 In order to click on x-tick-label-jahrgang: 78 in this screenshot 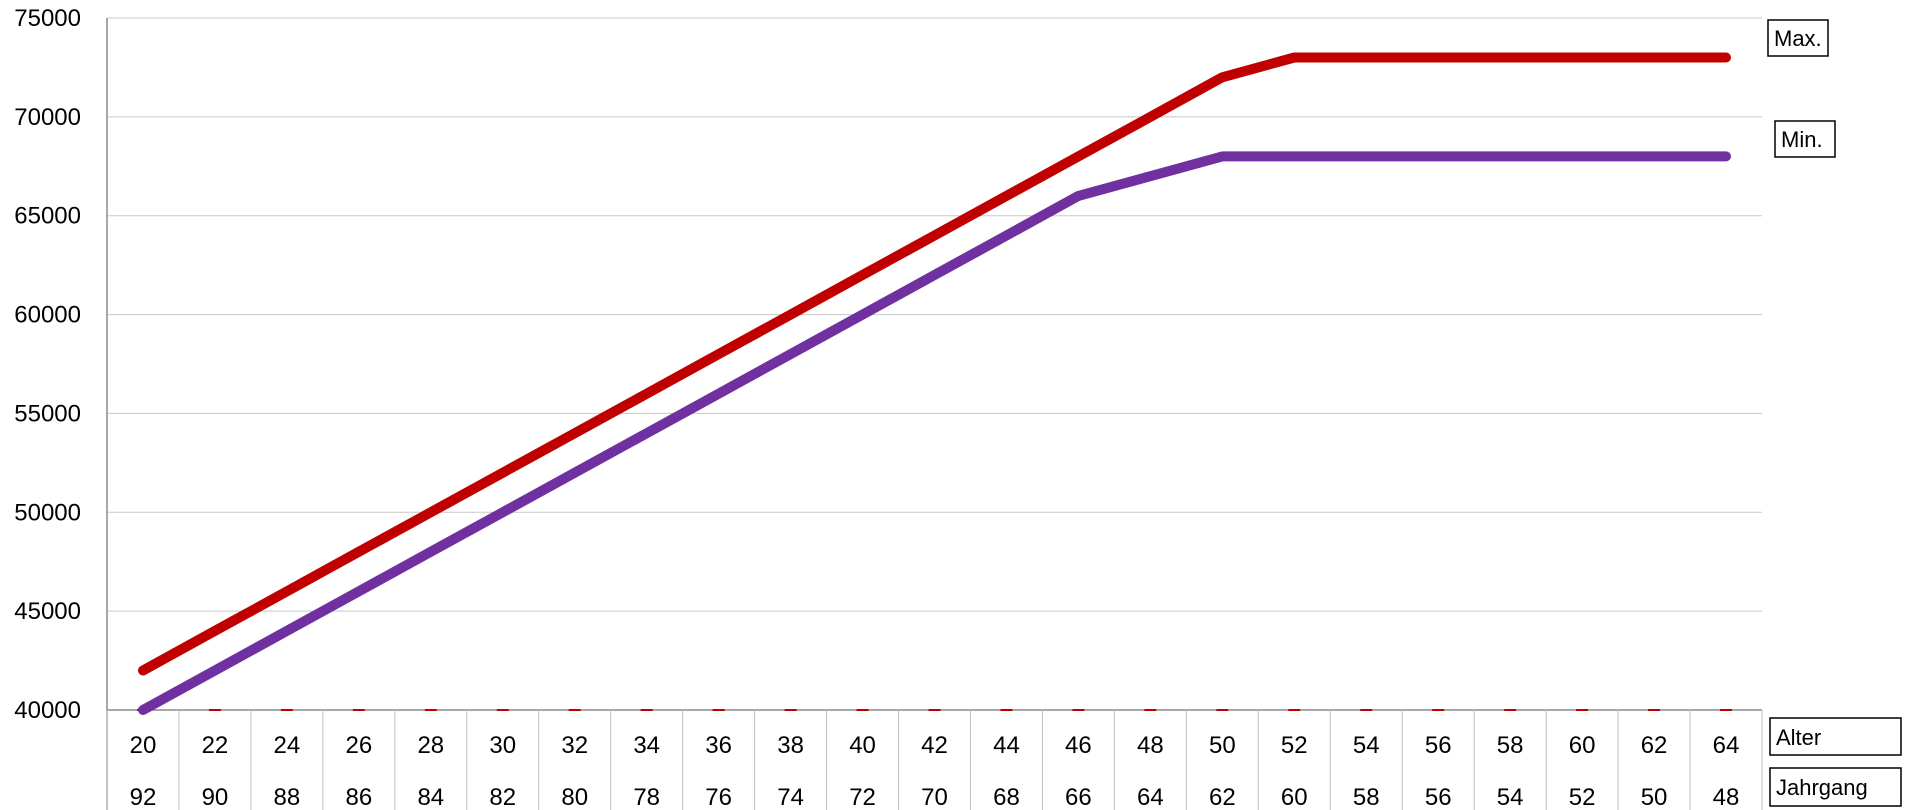, I will do `click(646, 797)`.